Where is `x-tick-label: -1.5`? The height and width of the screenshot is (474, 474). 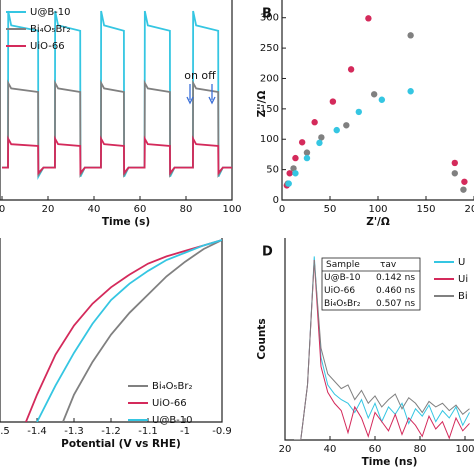 x-tick-label: -1.5 is located at coordinates (5, 431).